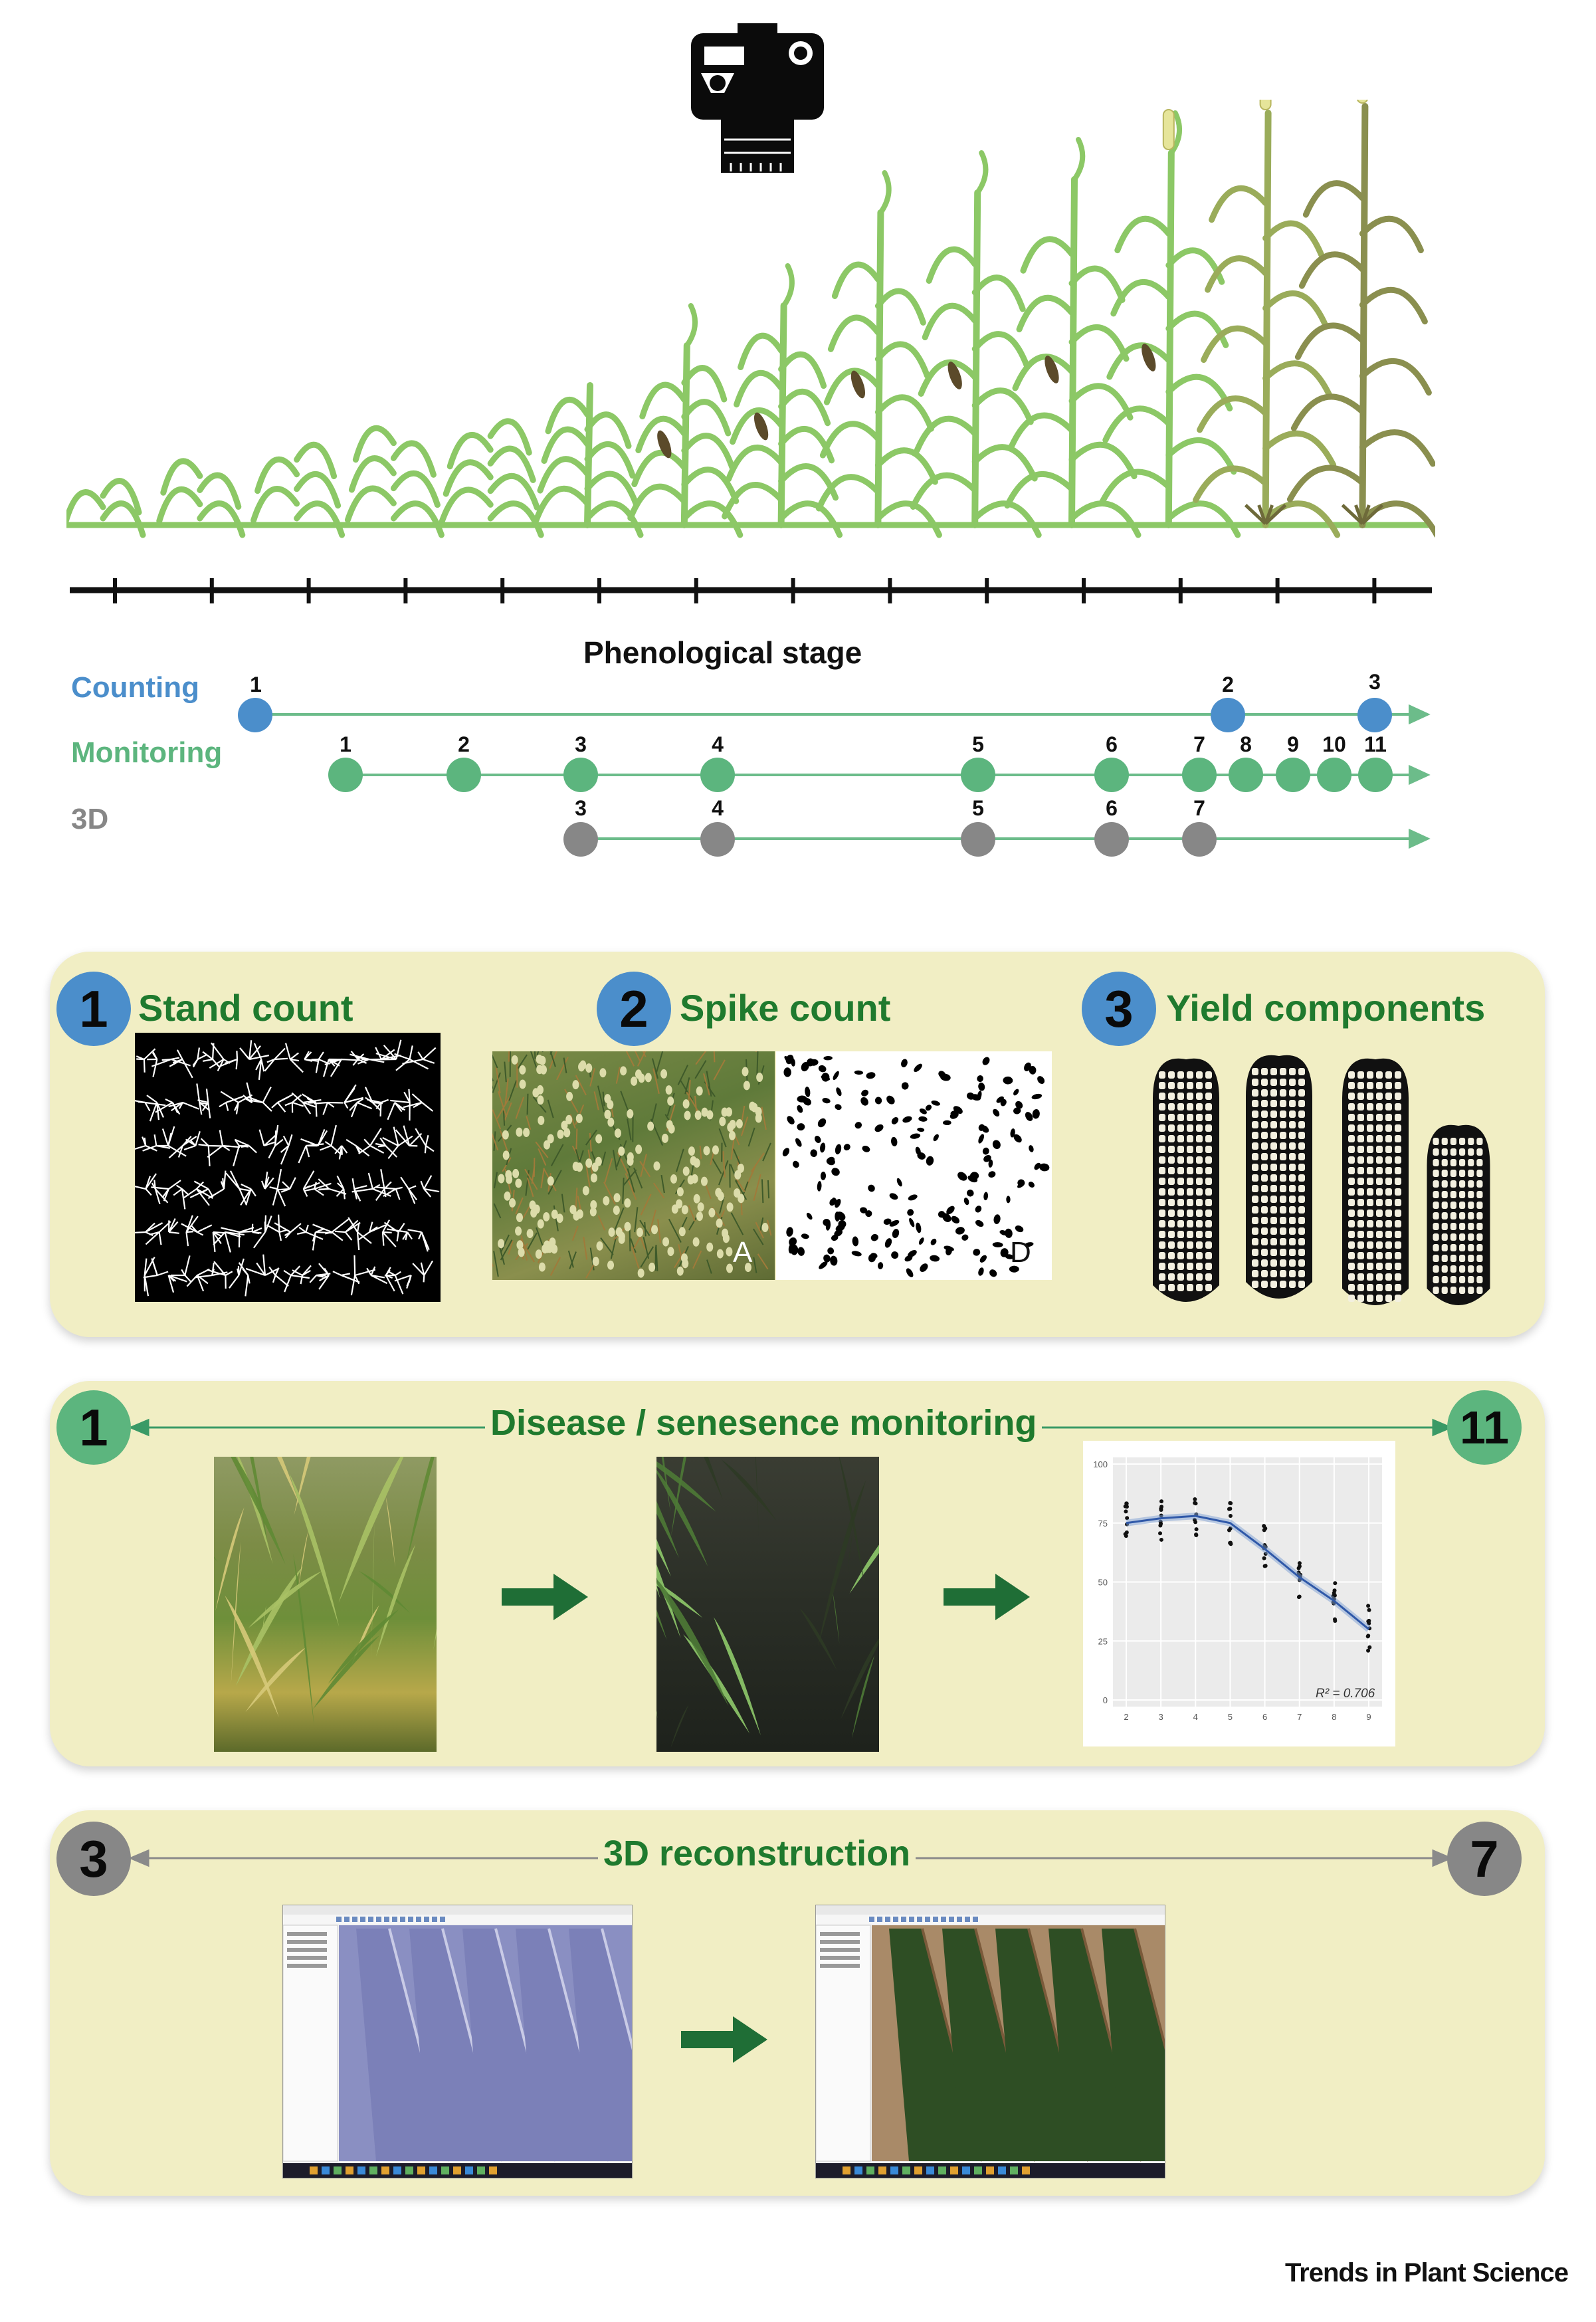 This screenshot has height=2322, width=1596. I want to click on plot-y-tick: 75, so click(1103, 1524).